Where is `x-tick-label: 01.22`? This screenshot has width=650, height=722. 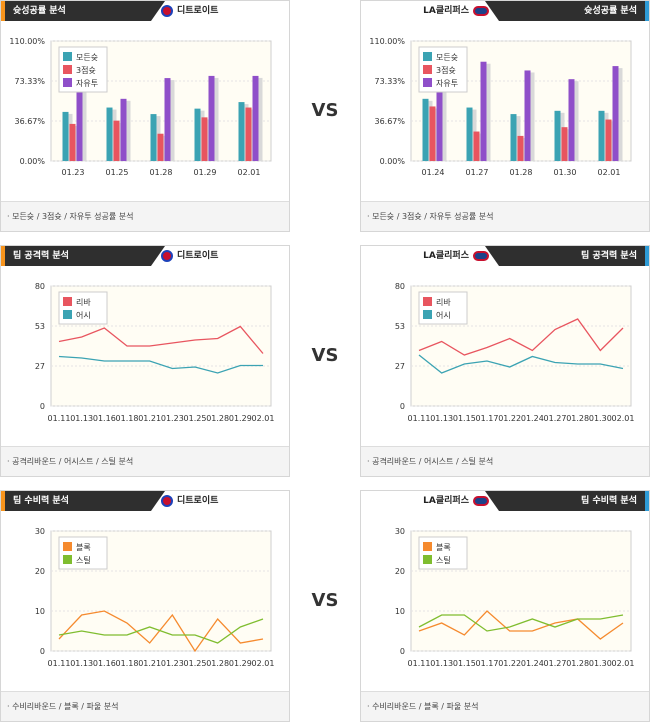
x-tick-label: 01.22 is located at coordinates (509, 663).